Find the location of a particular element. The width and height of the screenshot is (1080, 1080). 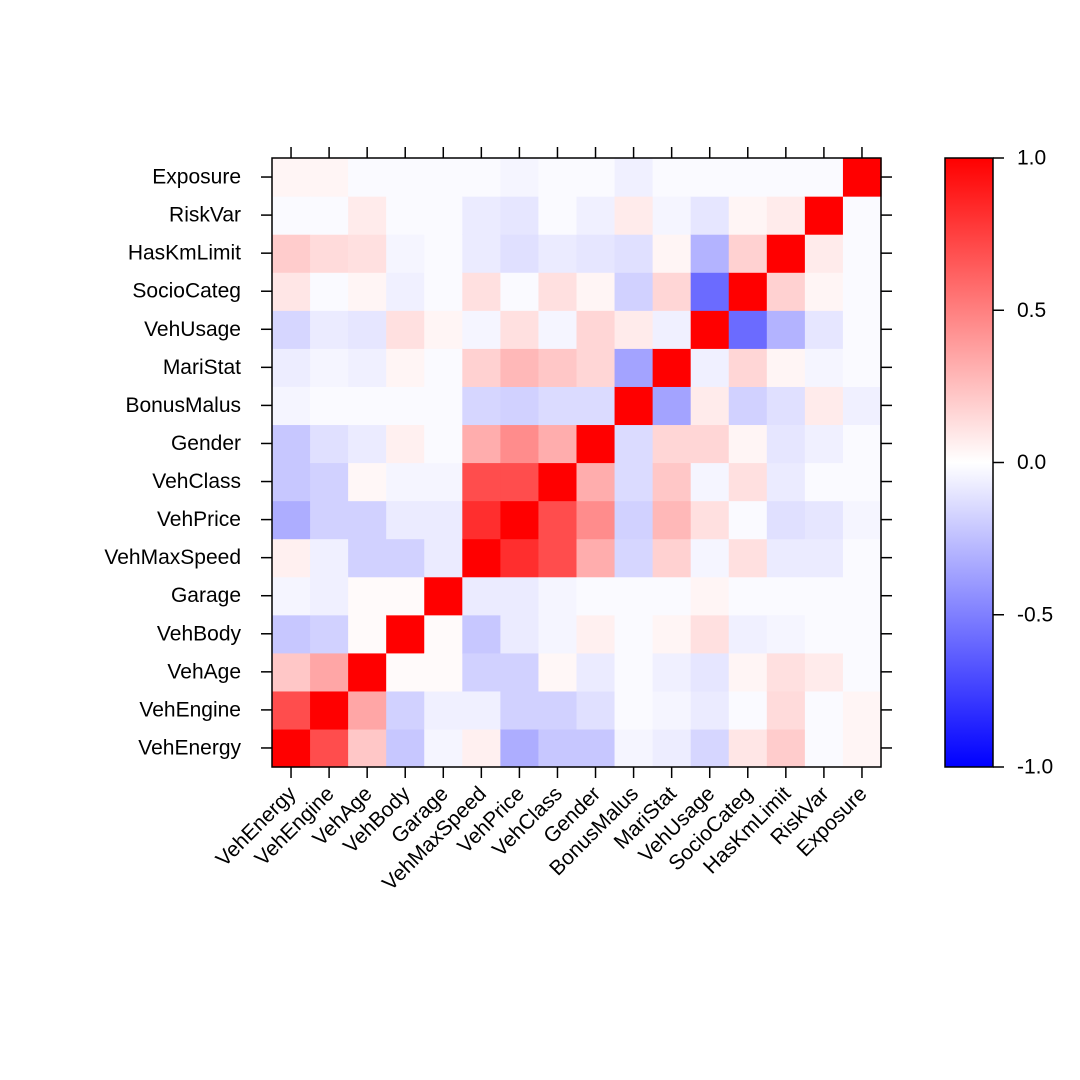

colorbar-tick-label-3: -0.5 is located at coordinates (1035, 614).